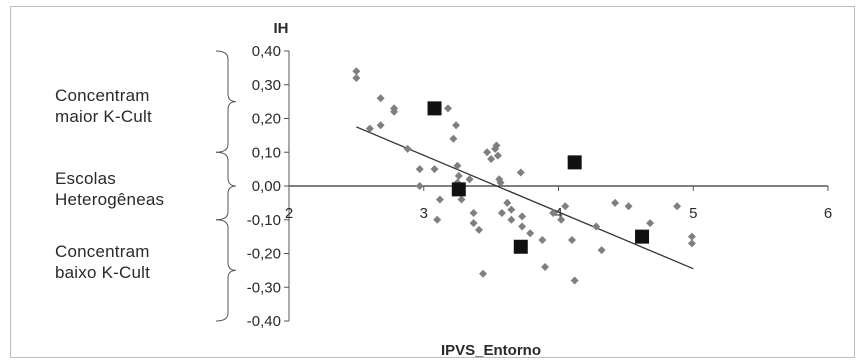 The image size is (863, 361). Describe the element at coordinates (264, 287) in the screenshot. I see `y-tick-label: -0,30` at that location.